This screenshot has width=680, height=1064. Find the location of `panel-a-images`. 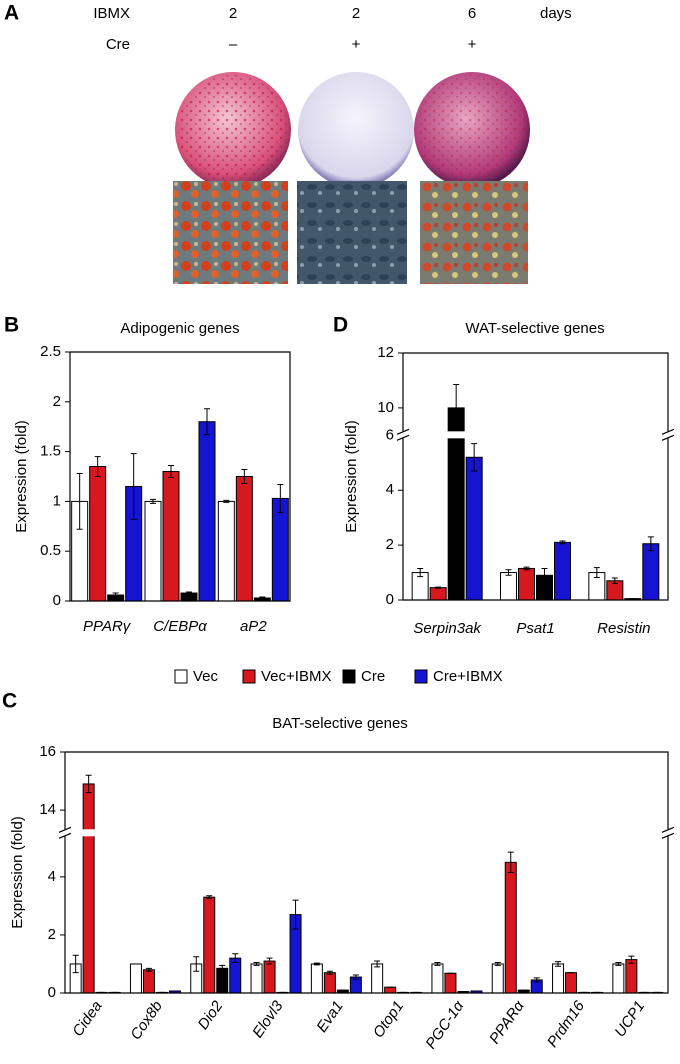

panel-a-images is located at coordinates (351, 178).